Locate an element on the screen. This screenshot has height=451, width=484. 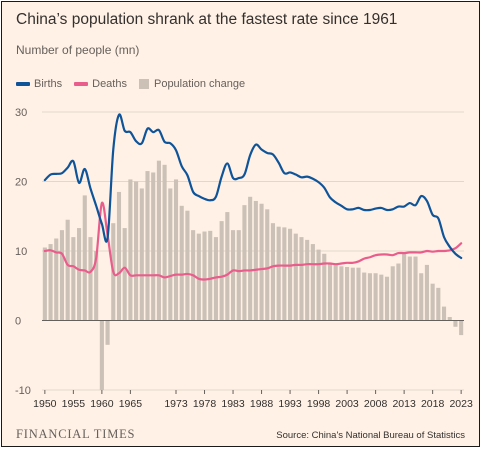
legend-swatch-change is located at coordinates (143, 84).